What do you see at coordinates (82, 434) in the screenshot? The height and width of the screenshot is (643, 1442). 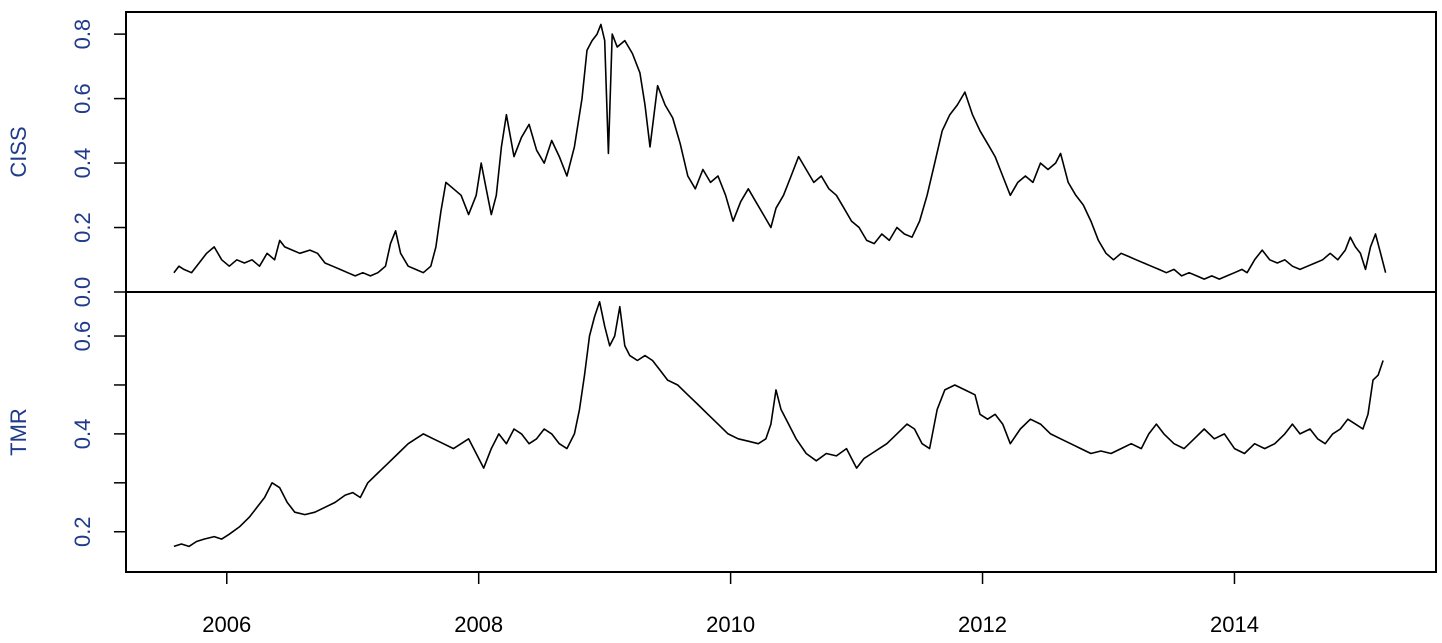 I see `y-bottom-tick-label: 0.4` at bounding box center [82, 434].